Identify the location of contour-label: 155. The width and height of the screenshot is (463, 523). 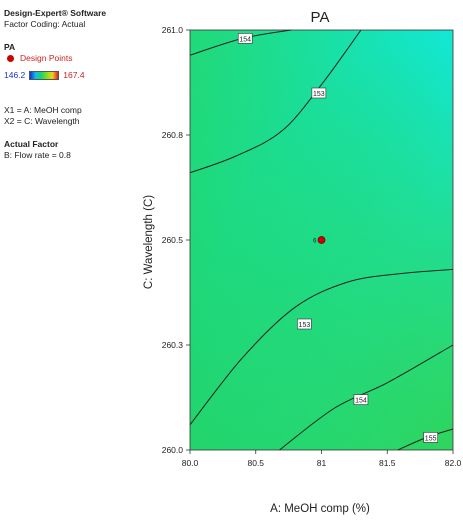
(431, 438).